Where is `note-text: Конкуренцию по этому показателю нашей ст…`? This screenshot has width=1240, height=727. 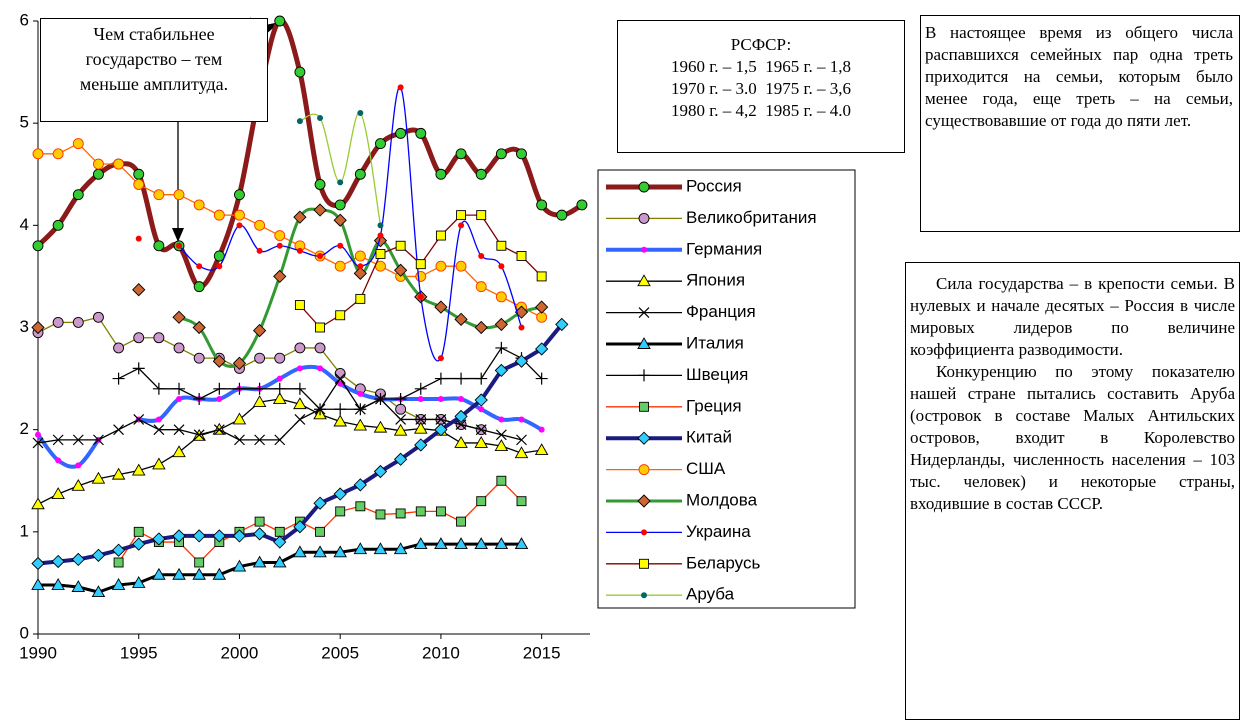 note-text: Конкуренцию по этому показателю нашей ст… is located at coordinates (1072, 437).